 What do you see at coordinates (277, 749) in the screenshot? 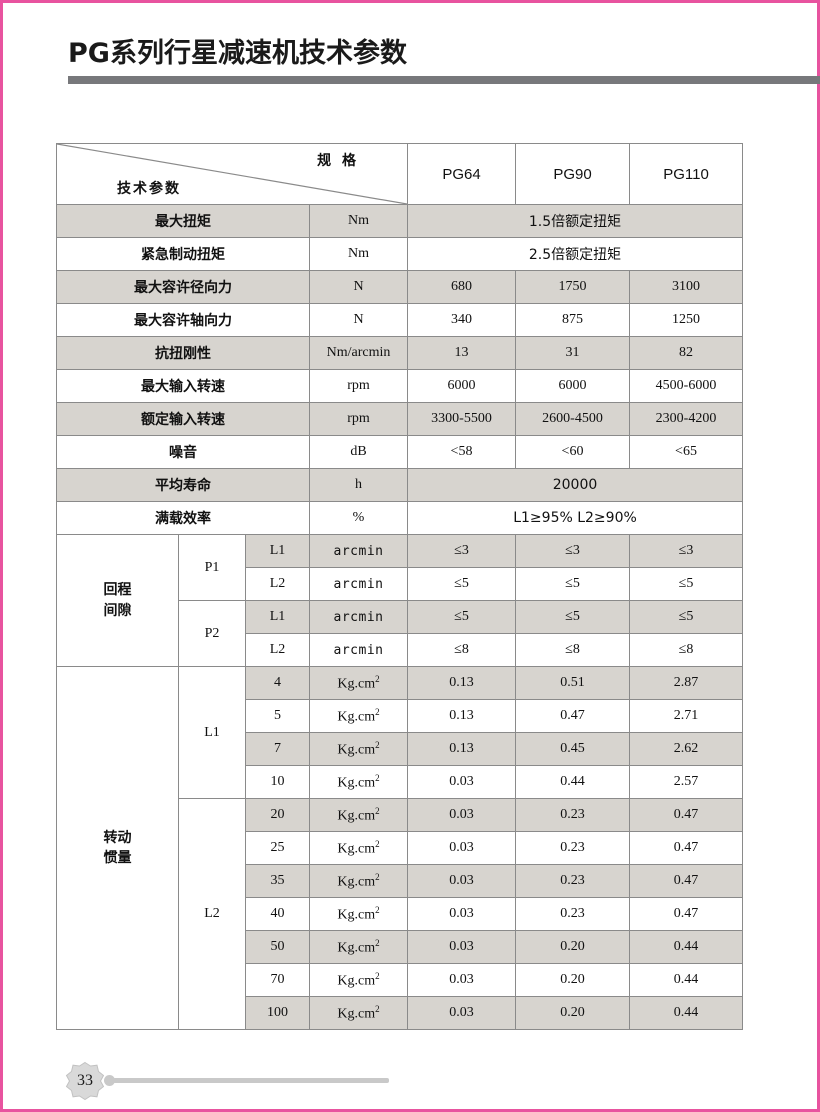
I see `inertia-ratio: 7` at bounding box center [277, 749].